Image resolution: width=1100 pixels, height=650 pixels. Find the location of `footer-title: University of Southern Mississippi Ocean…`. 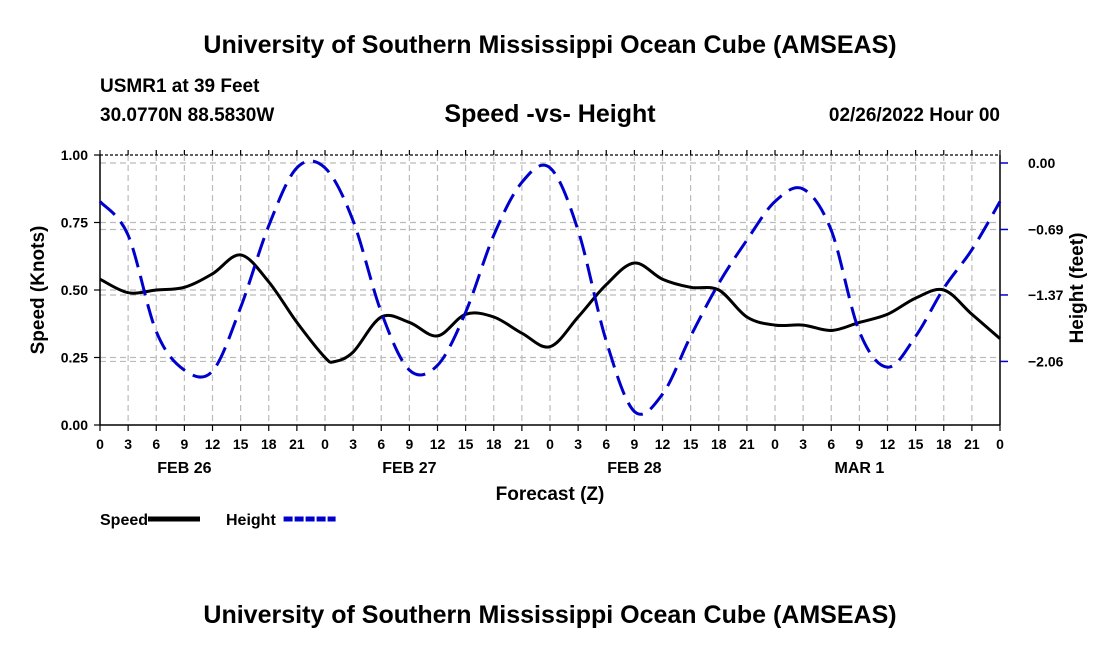

footer-title: University of Southern Mississippi Ocean… is located at coordinates (550, 615).